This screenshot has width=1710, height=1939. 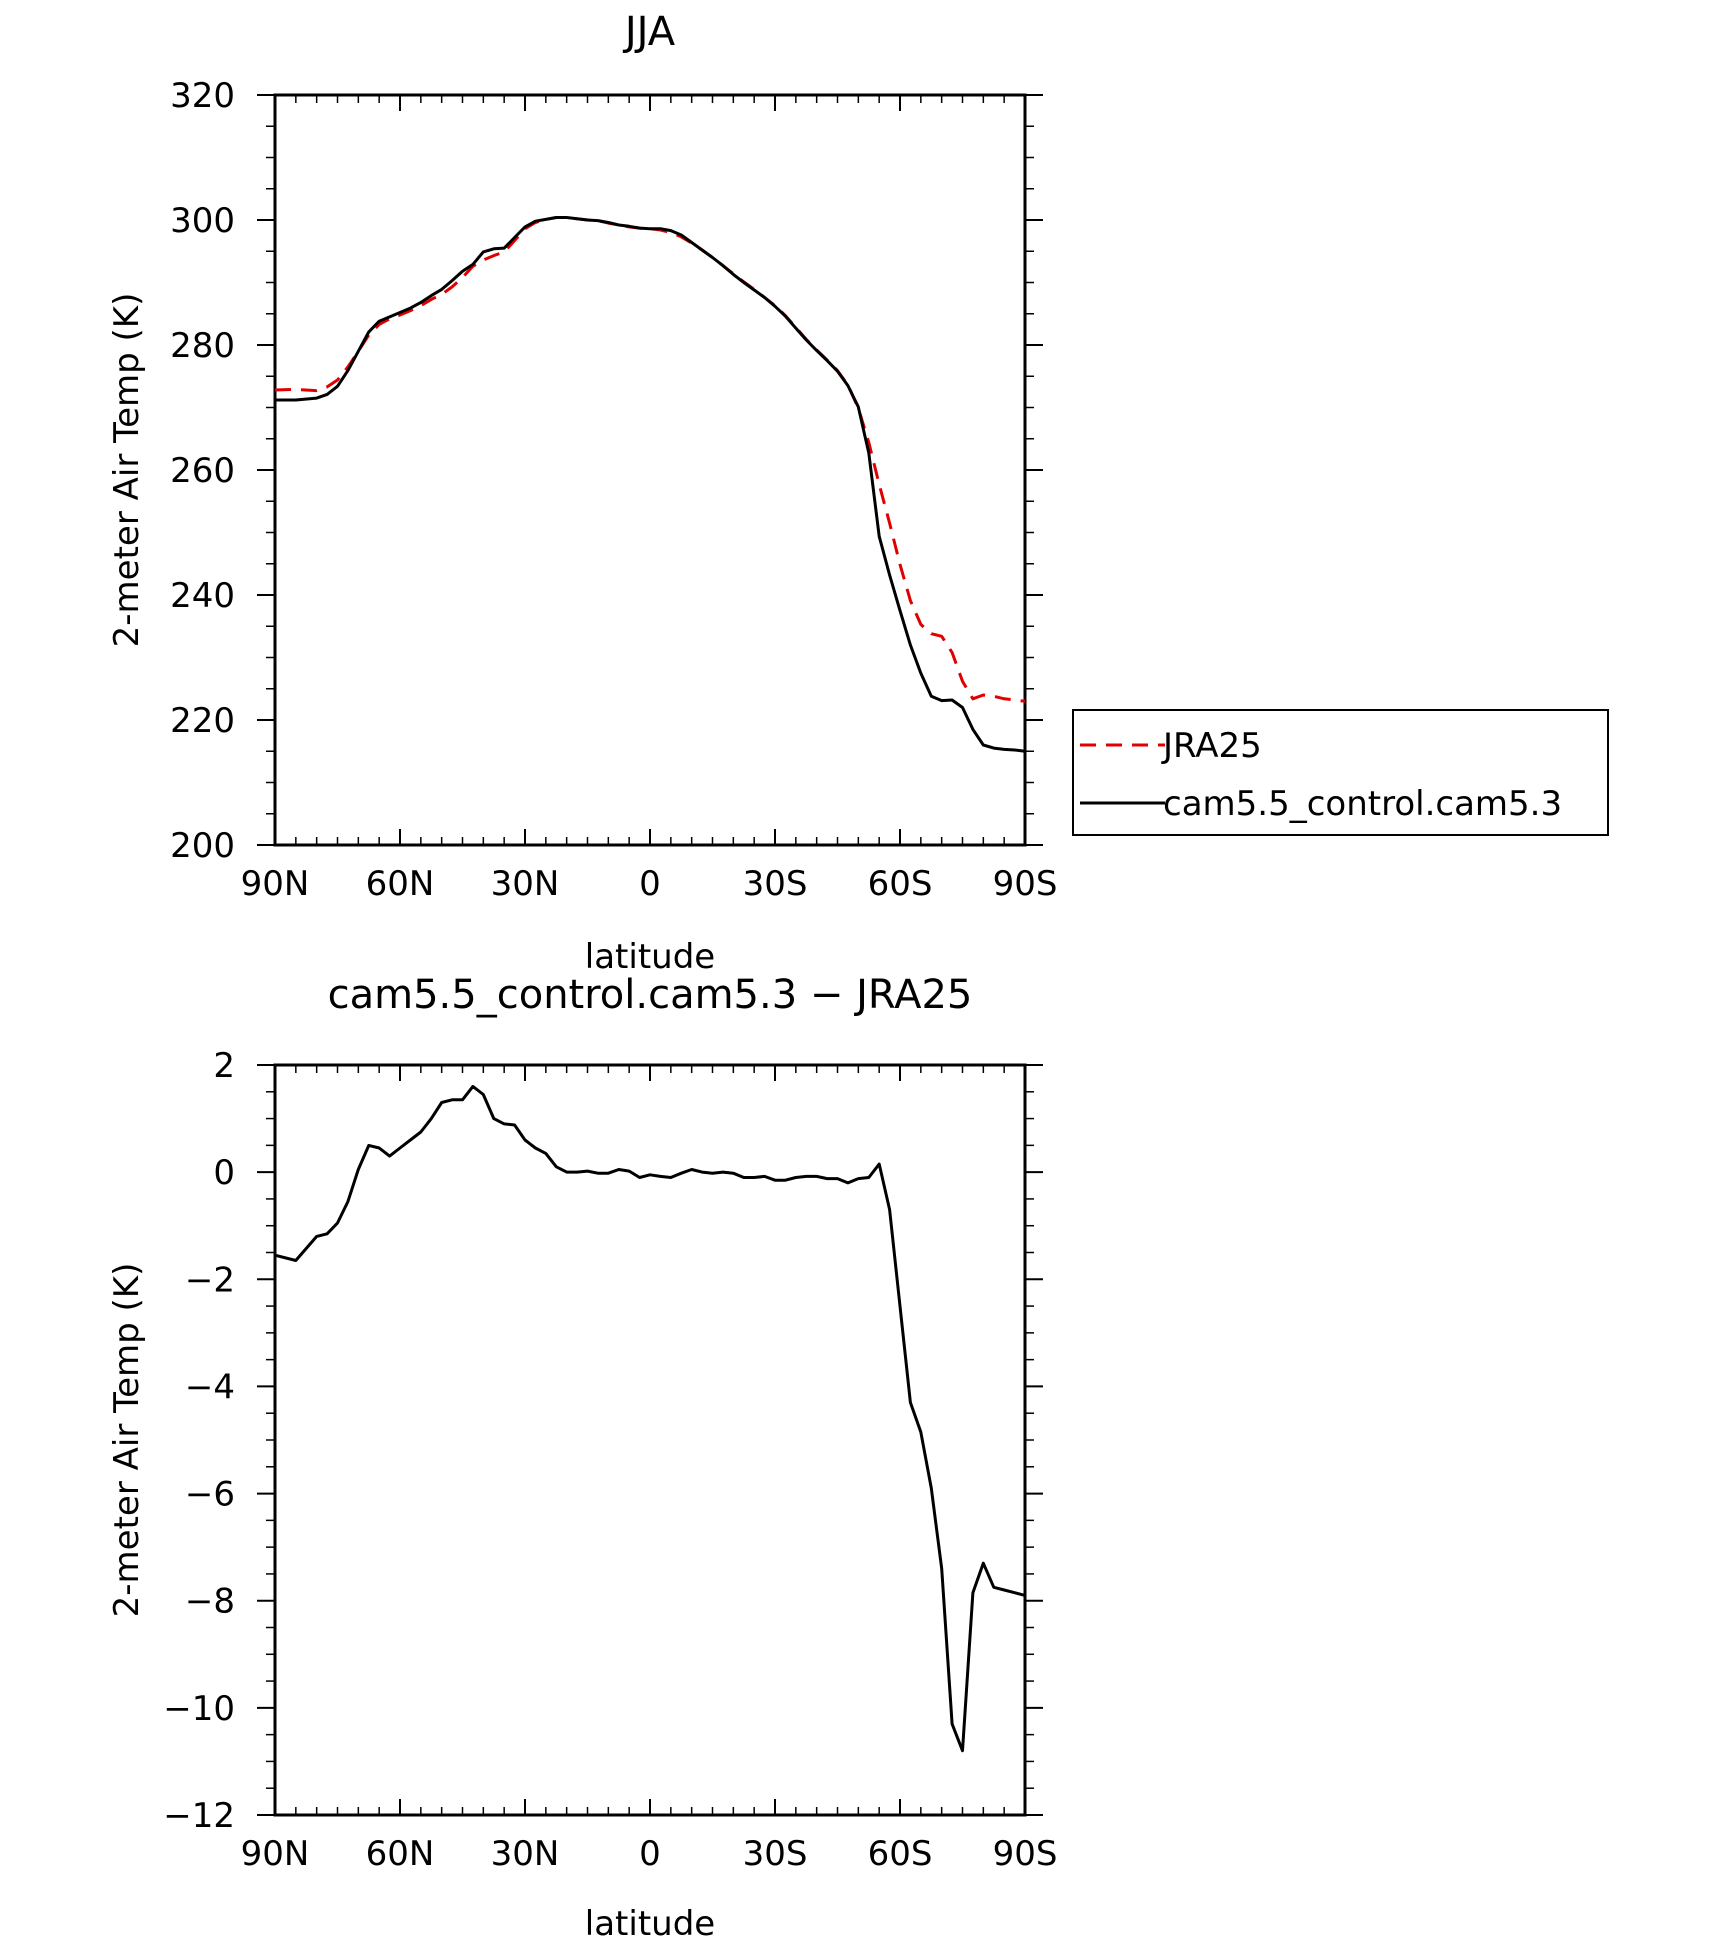 I want to click on bottom-x-tick-label: 30S, so click(x=775, y=1854).